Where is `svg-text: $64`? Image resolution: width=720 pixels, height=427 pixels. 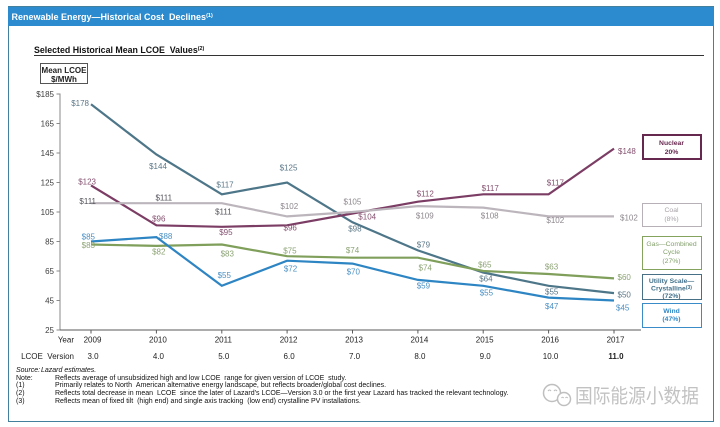 svg-text: $64 is located at coordinates (486, 279).